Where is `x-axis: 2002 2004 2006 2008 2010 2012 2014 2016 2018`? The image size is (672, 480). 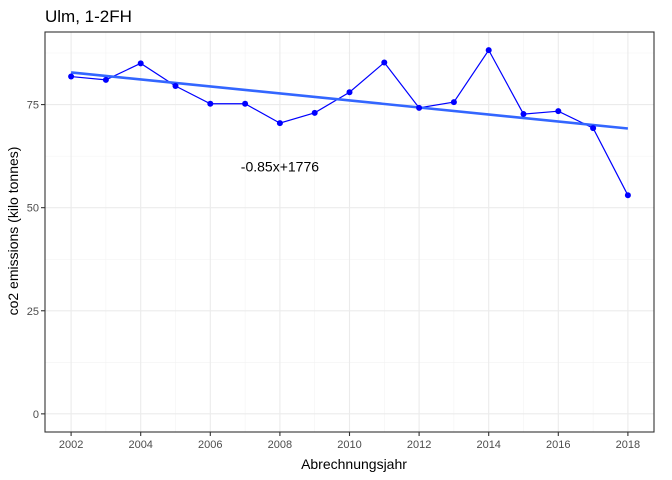 x-axis: 2002 2004 2006 2008 2010 2012 2014 2016 2018 is located at coordinates (349, 441).